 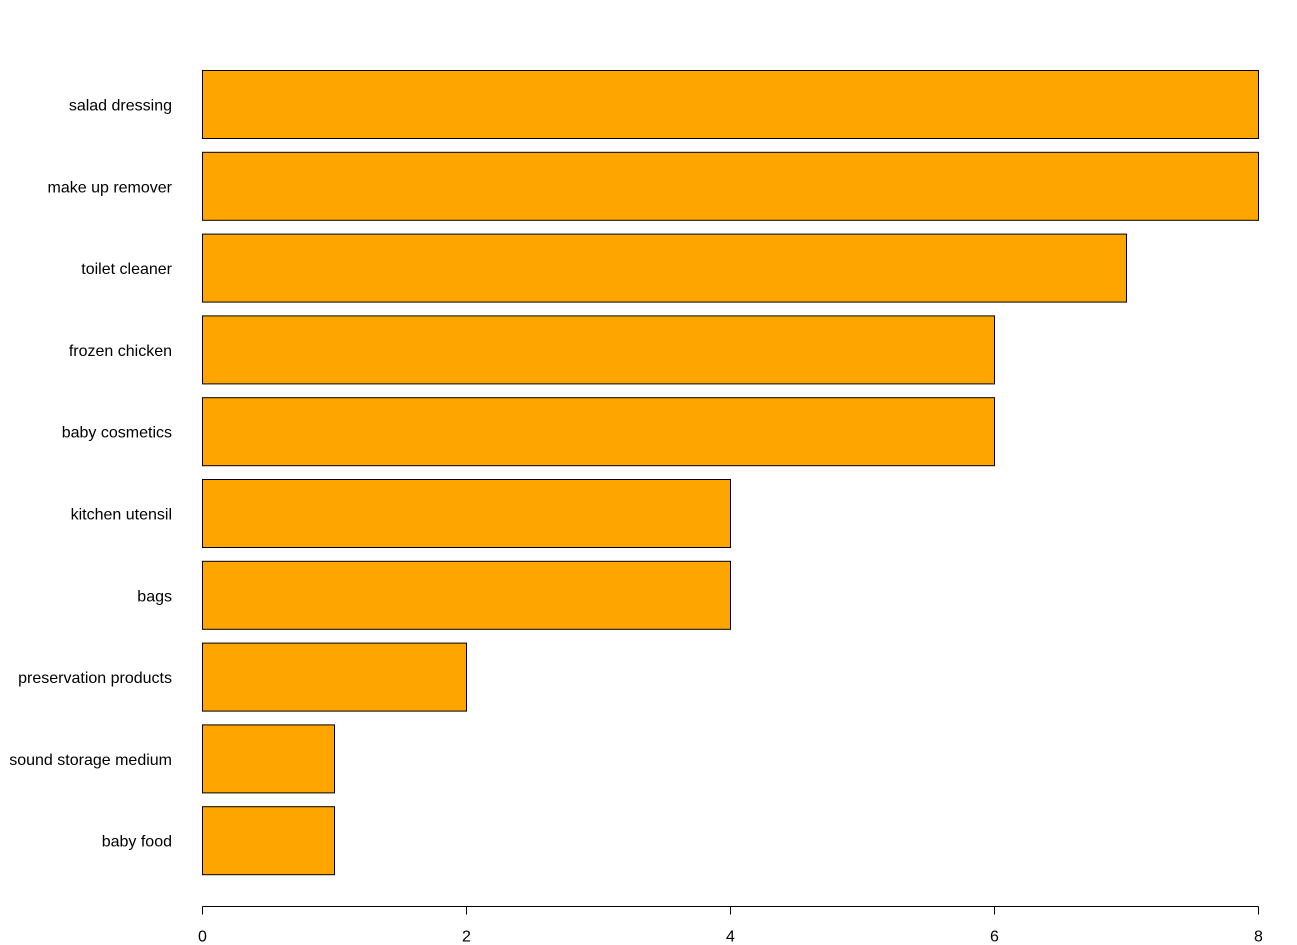 What do you see at coordinates (466, 937) in the screenshot?
I see `x-tick-label-2: 2` at bounding box center [466, 937].